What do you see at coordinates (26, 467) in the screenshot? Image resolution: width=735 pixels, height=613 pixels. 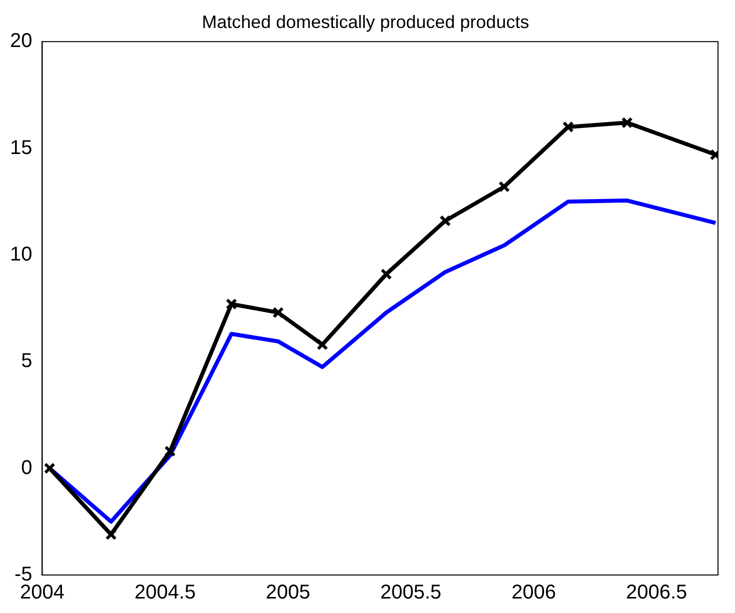 I see `y-tick-label: 0` at bounding box center [26, 467].